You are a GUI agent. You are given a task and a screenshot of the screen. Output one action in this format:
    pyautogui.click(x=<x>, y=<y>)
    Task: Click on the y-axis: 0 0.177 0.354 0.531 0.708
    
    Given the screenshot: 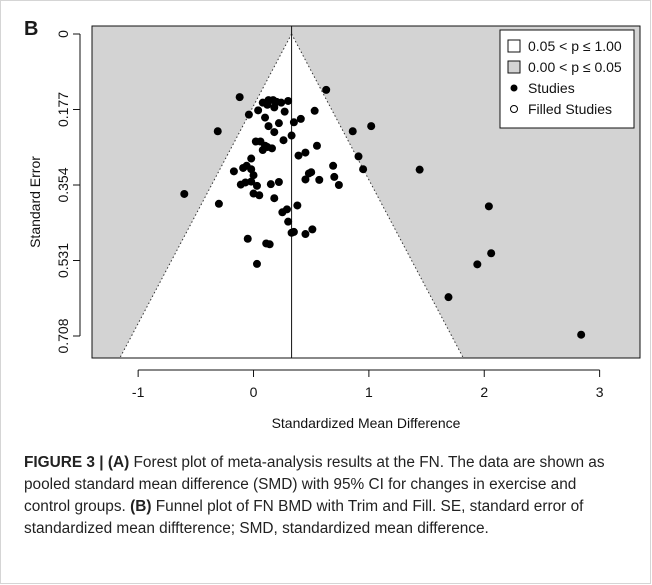 What is the action you would take?
    pyautogui.click(x=68, y=192)
    